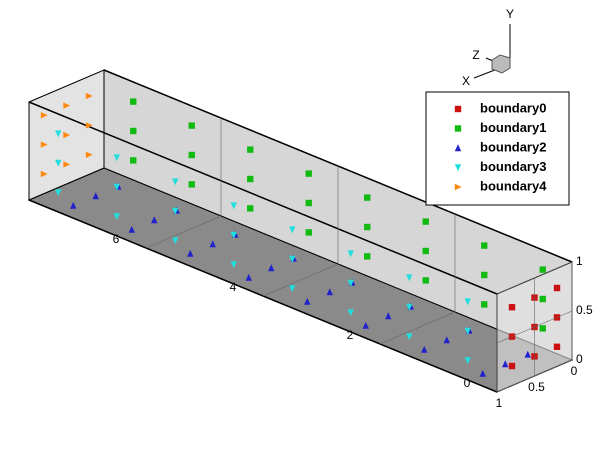  What do you see at coordinates (475, 55) in the screenshot?
I see `triad-label: Z` at bounding box center [475, 55].